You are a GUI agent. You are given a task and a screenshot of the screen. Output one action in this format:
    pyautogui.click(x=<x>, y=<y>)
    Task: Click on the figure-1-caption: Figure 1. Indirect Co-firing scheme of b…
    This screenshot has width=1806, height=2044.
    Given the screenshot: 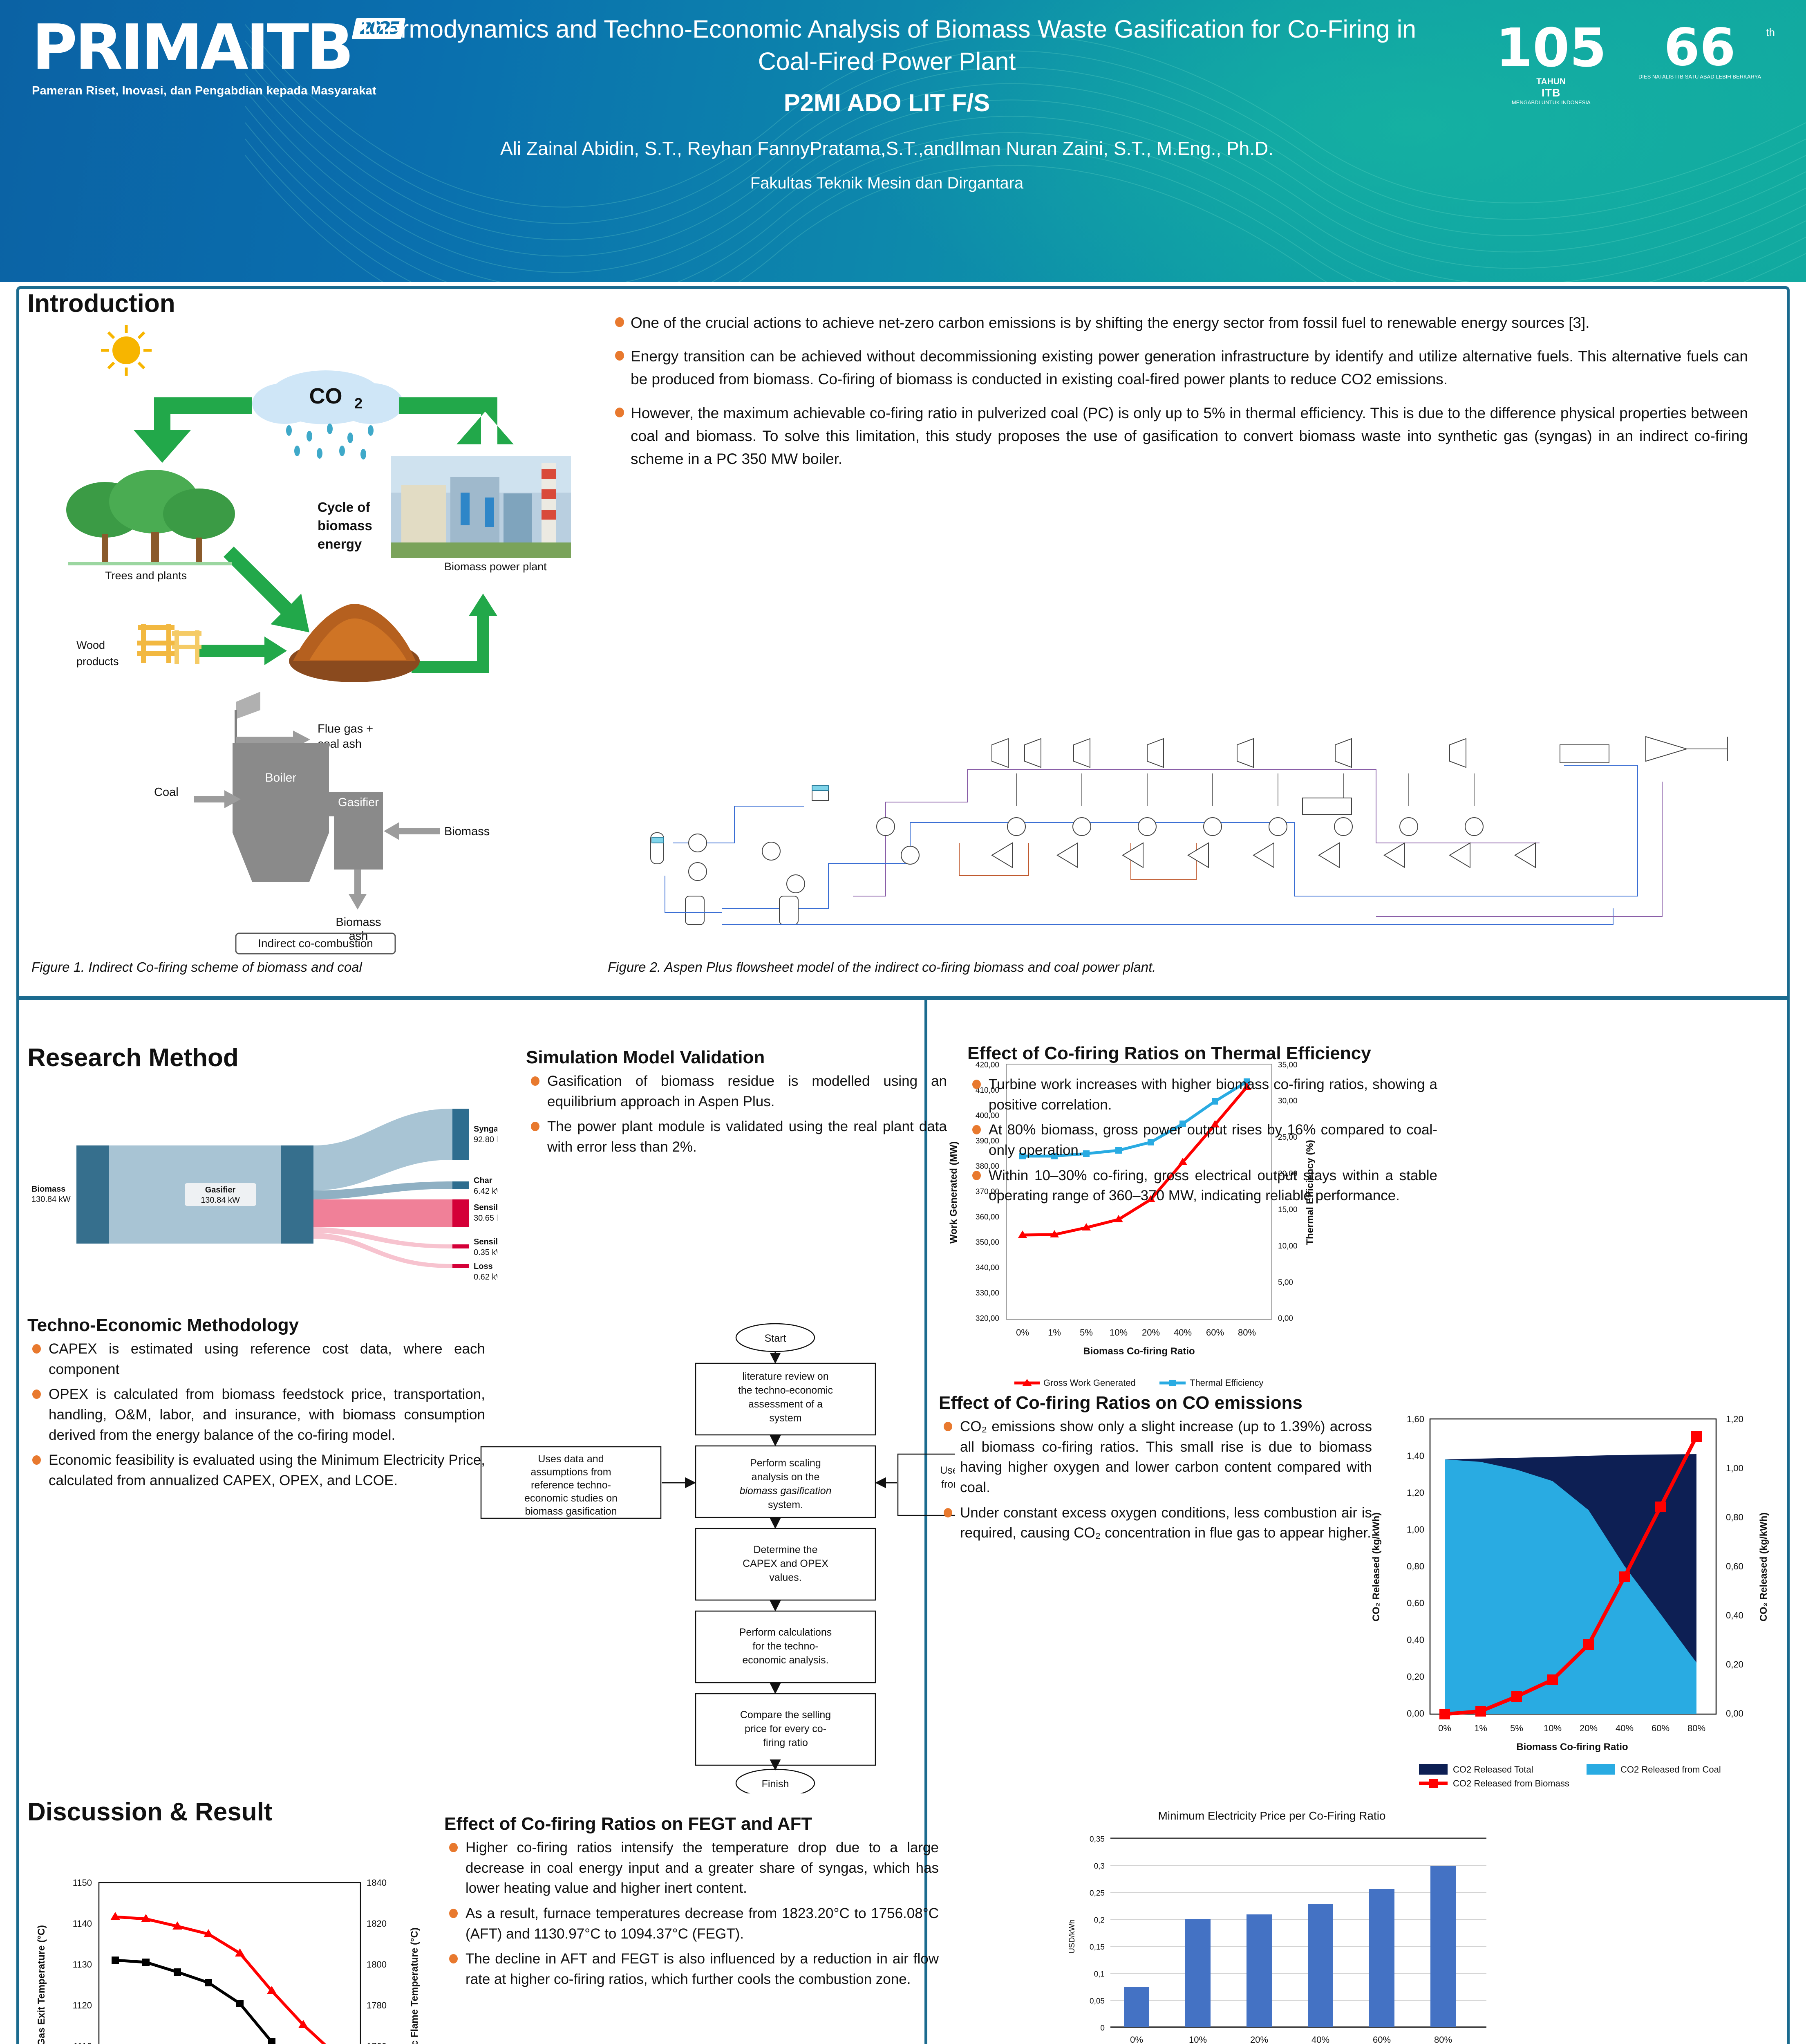 What is the action you would take?
    pyautogui.click(x=197, y=967)
    